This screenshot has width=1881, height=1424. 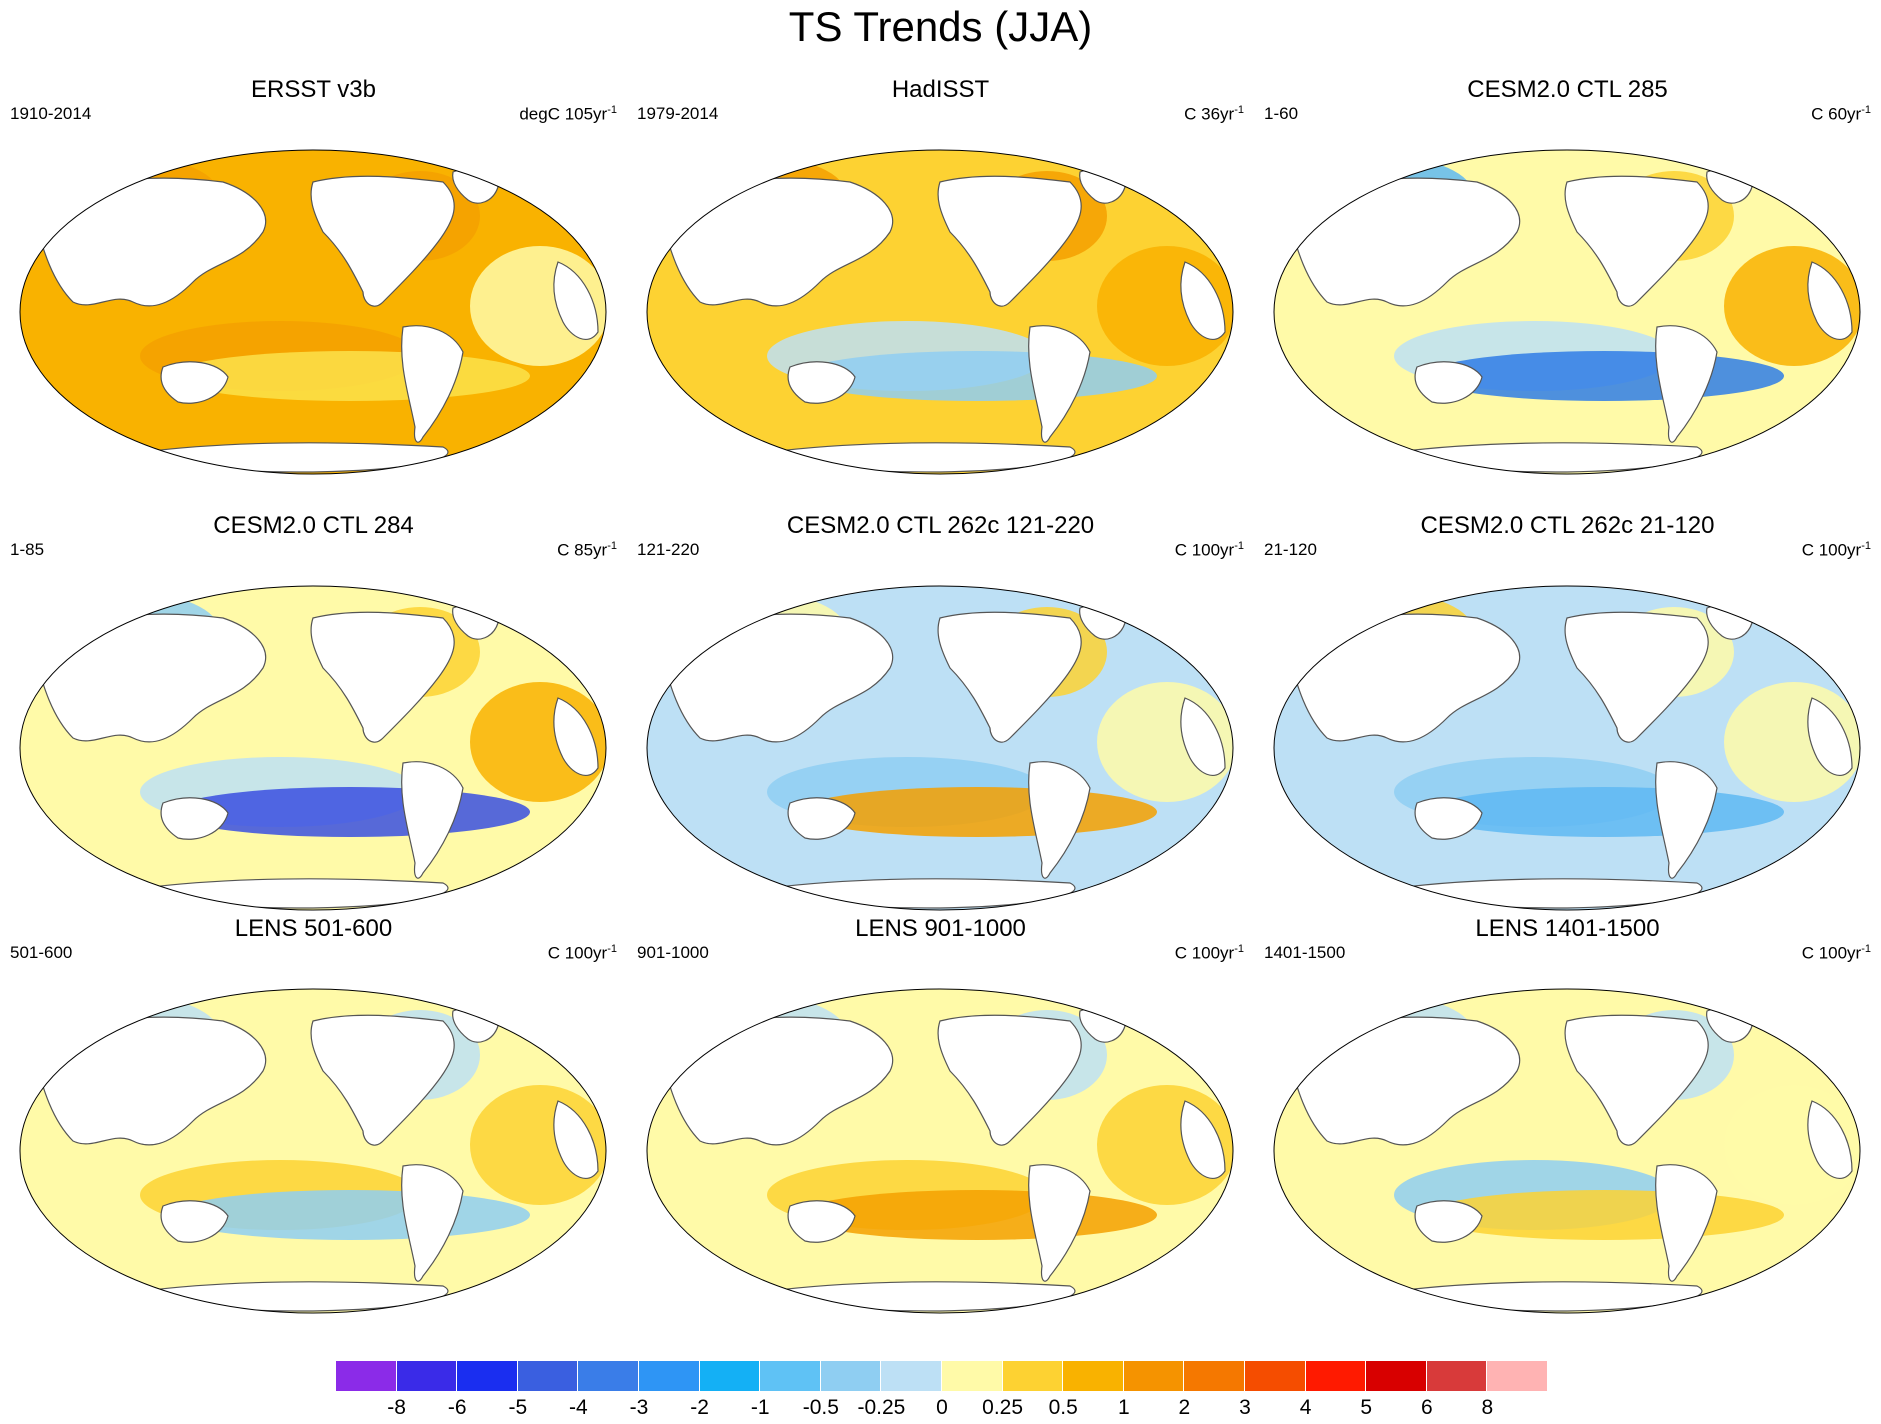 I want to click on colorbar-tick-label: -6, so click(x=457, y=1407).